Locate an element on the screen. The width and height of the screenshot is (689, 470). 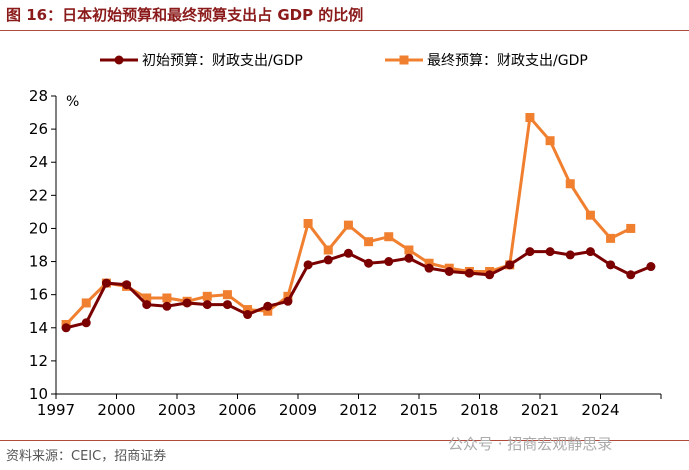
y-tick-label: 10 is located at coordinates (38, 394).